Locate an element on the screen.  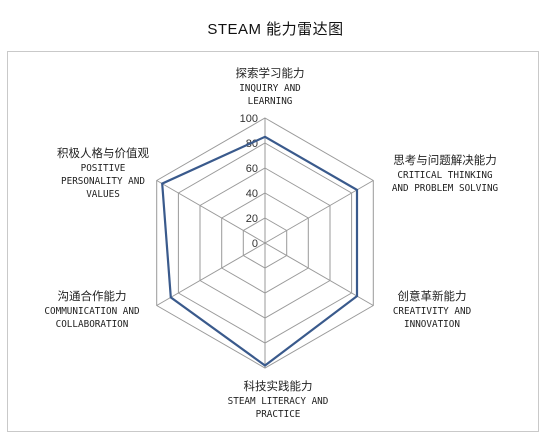
axis-label-en-3-2: INNOVATION is located at coordinates (432, 324).